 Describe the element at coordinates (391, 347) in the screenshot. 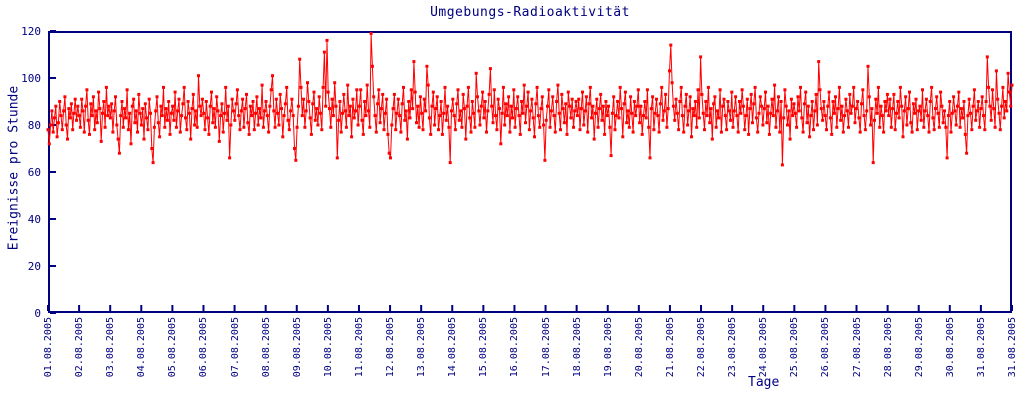

I see `x-tick-label: 12.08.2005` at that location.